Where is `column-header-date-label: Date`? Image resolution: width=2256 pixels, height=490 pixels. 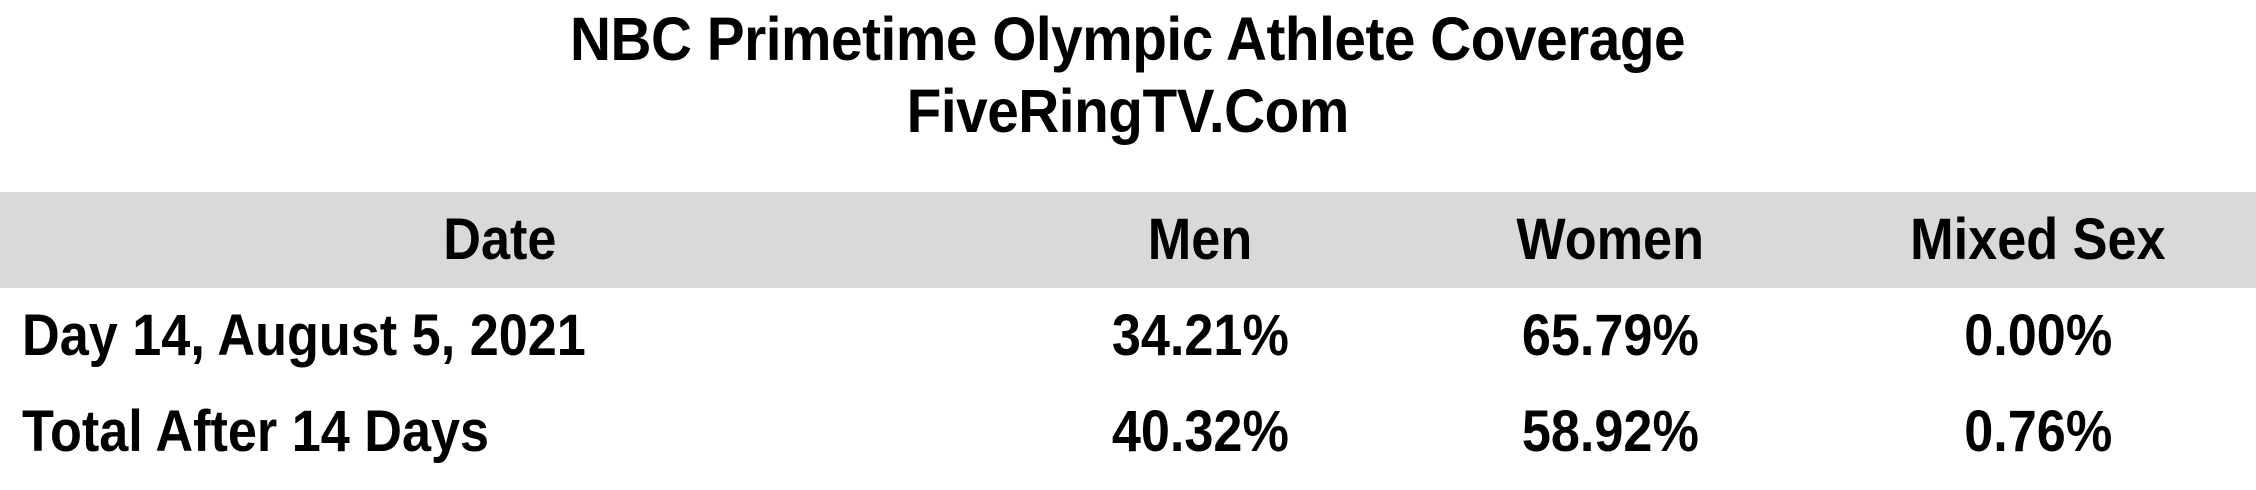
column-header-date-label: Date is located at coordinates (500, 239).